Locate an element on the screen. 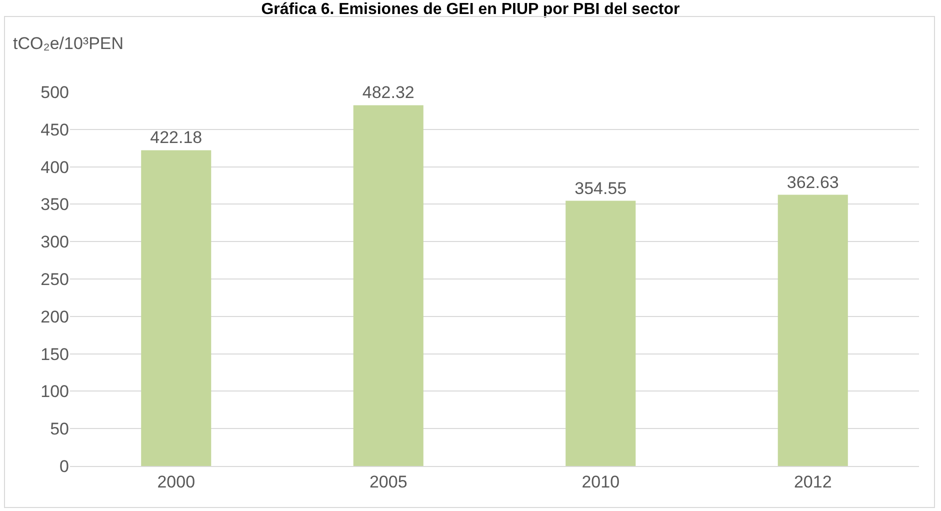 This screenshot has height=511, width=941. y-tick-label: 0 is located at coordinates (64, 466).